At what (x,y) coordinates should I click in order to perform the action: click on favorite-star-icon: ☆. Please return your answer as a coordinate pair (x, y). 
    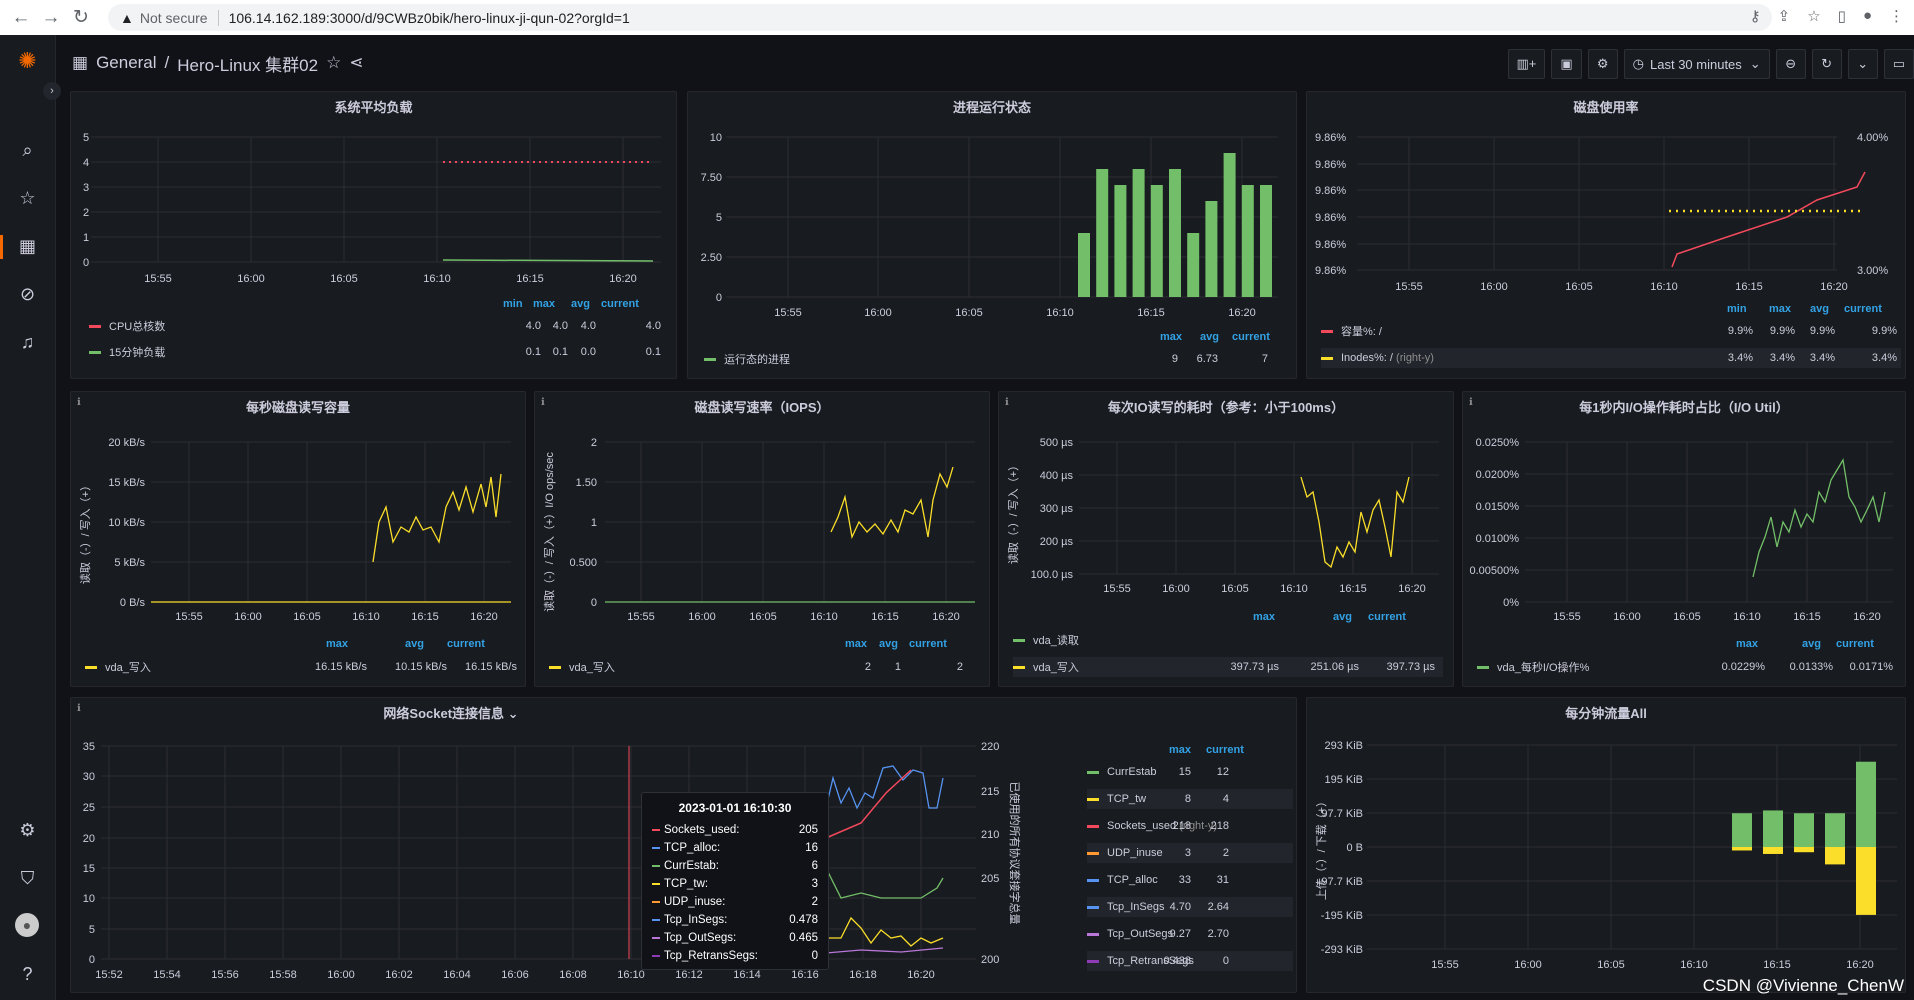
    Looking at the image, I should click on (334, 62).